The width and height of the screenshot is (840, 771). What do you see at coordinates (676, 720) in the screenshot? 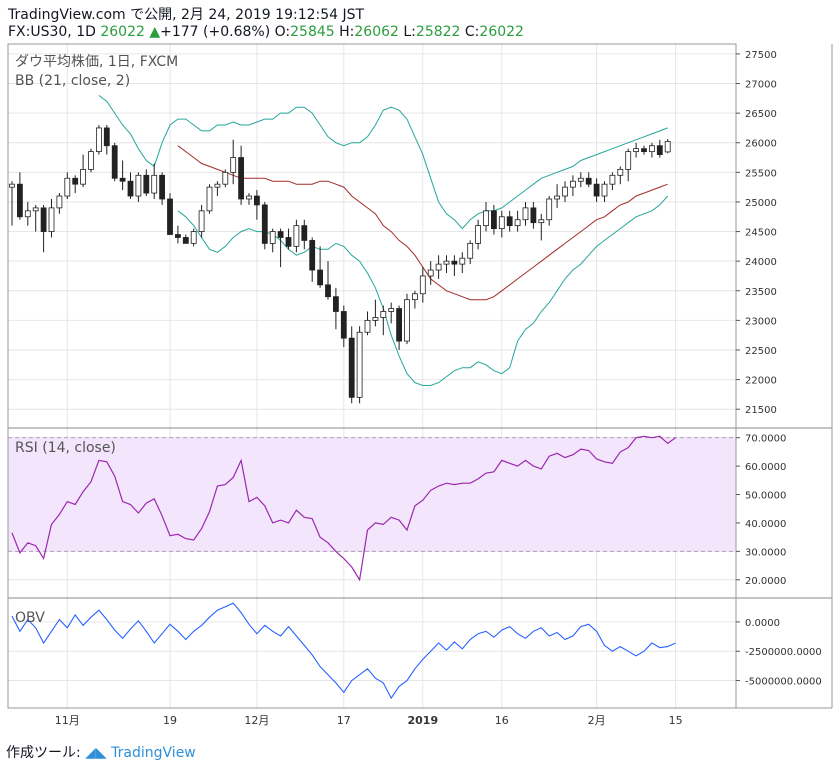
I see `x-tick-label: 15` at bounding box center [676, 720].